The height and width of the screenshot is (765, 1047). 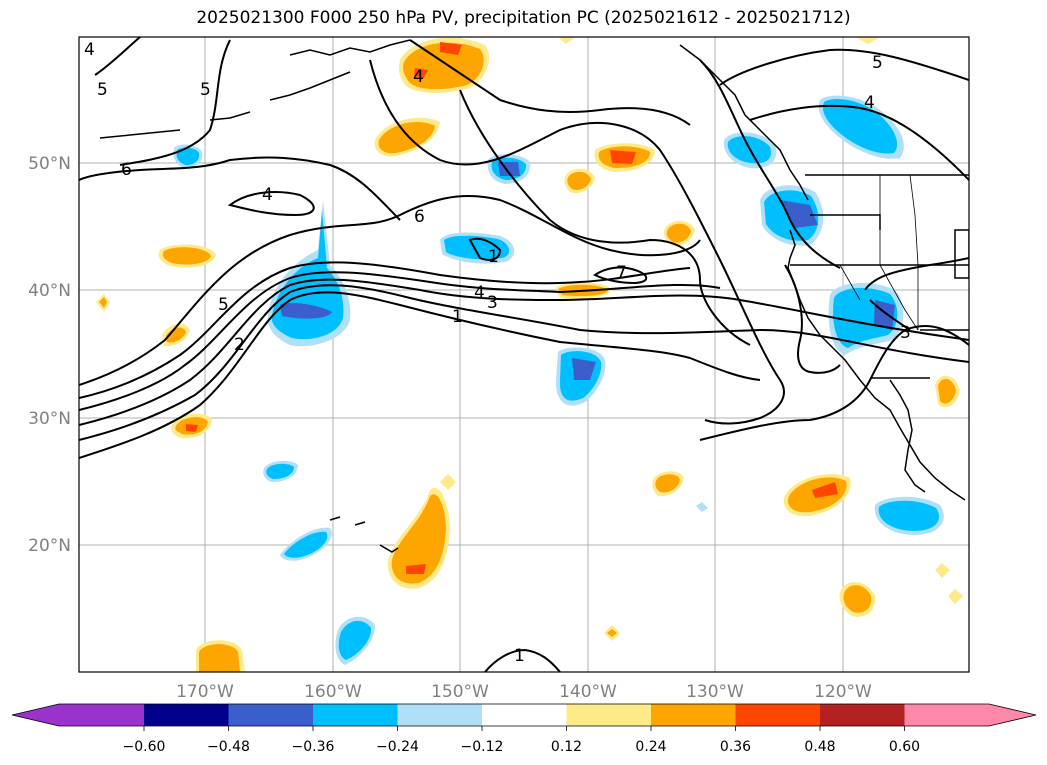 What do you see at coordinates (313, 747) in the screenshot?
I see `colorbar-tick-label: −0.36` at bounding box center [313, 747].